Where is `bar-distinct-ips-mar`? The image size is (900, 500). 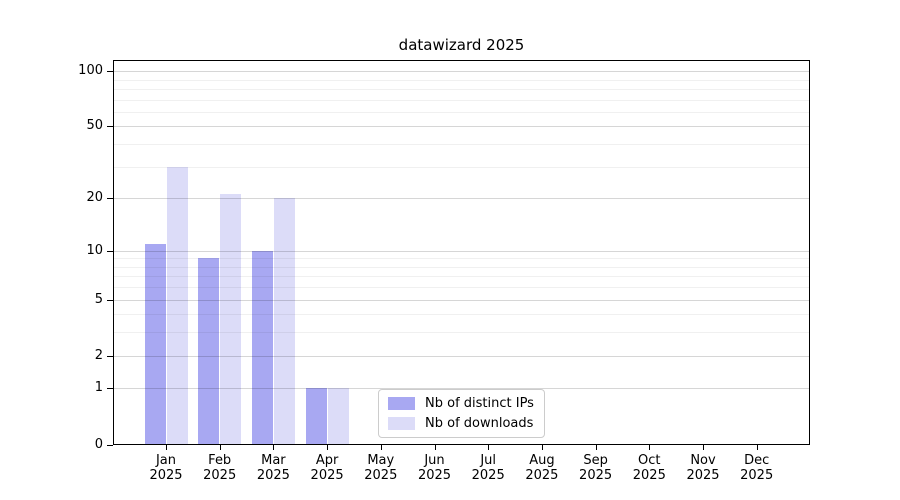 bar-distinct-ips-mar is located at coordinates (262, 347).